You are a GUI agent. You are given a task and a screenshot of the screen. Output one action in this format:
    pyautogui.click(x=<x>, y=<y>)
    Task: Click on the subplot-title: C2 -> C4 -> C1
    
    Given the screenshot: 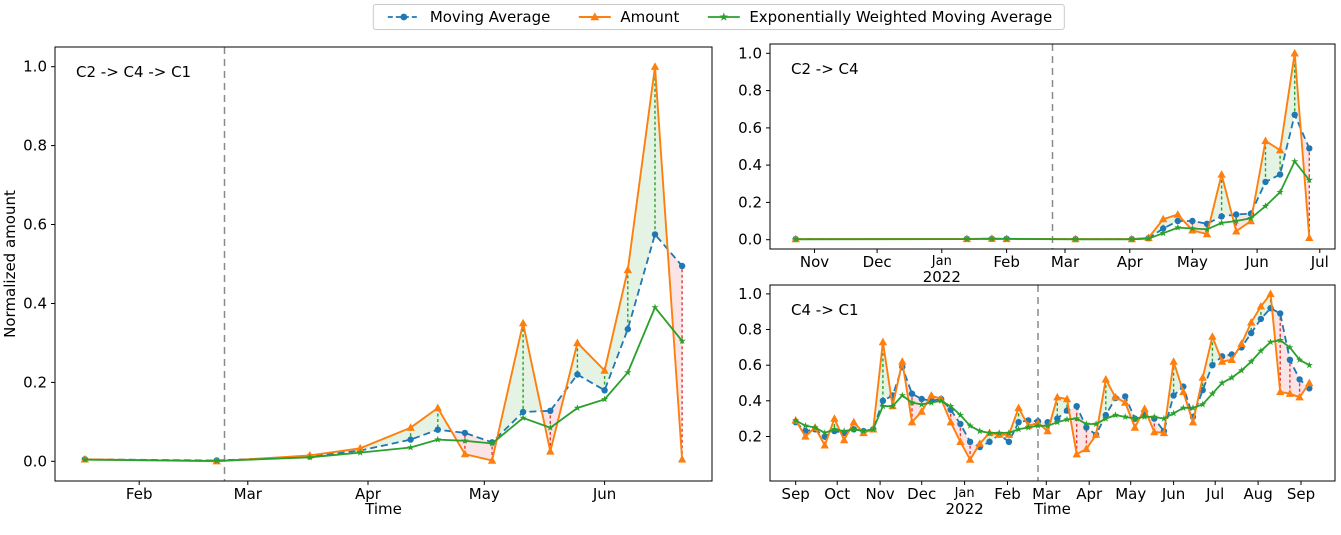 What is the action you would take?
    pyautogui.click(x=133, y=72)
    